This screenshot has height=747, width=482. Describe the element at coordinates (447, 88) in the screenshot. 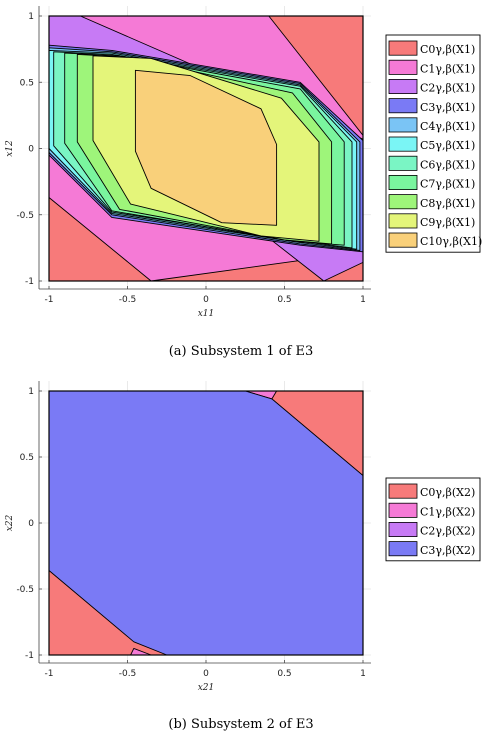

I see `legend-label: C2γ,β(X1)` at that location.